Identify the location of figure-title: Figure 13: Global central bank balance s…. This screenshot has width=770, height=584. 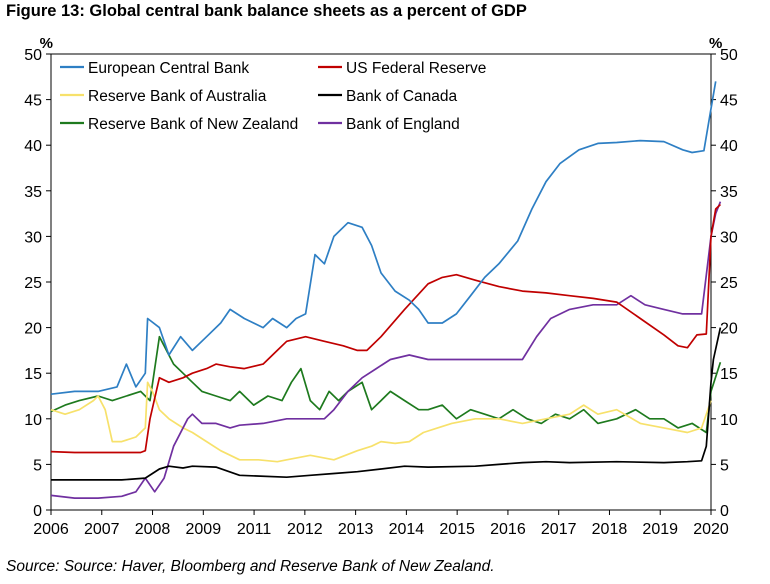
(266, 11).